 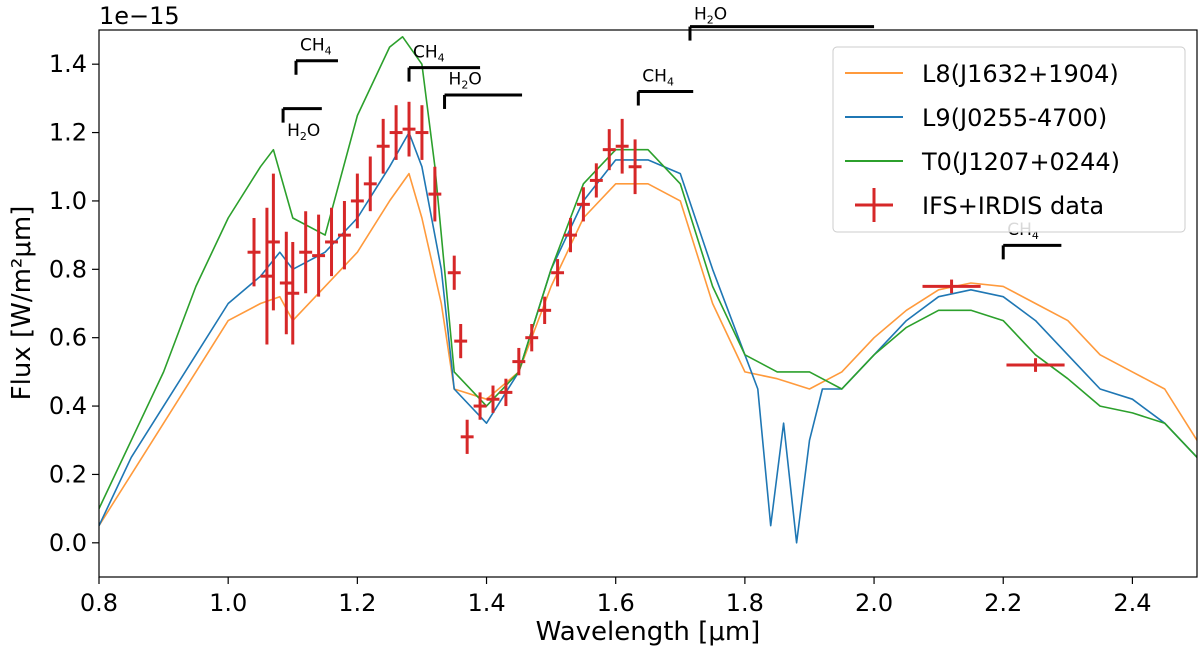 I want to click on x-tick-label: 2.2, so click(x=1003, y=603).